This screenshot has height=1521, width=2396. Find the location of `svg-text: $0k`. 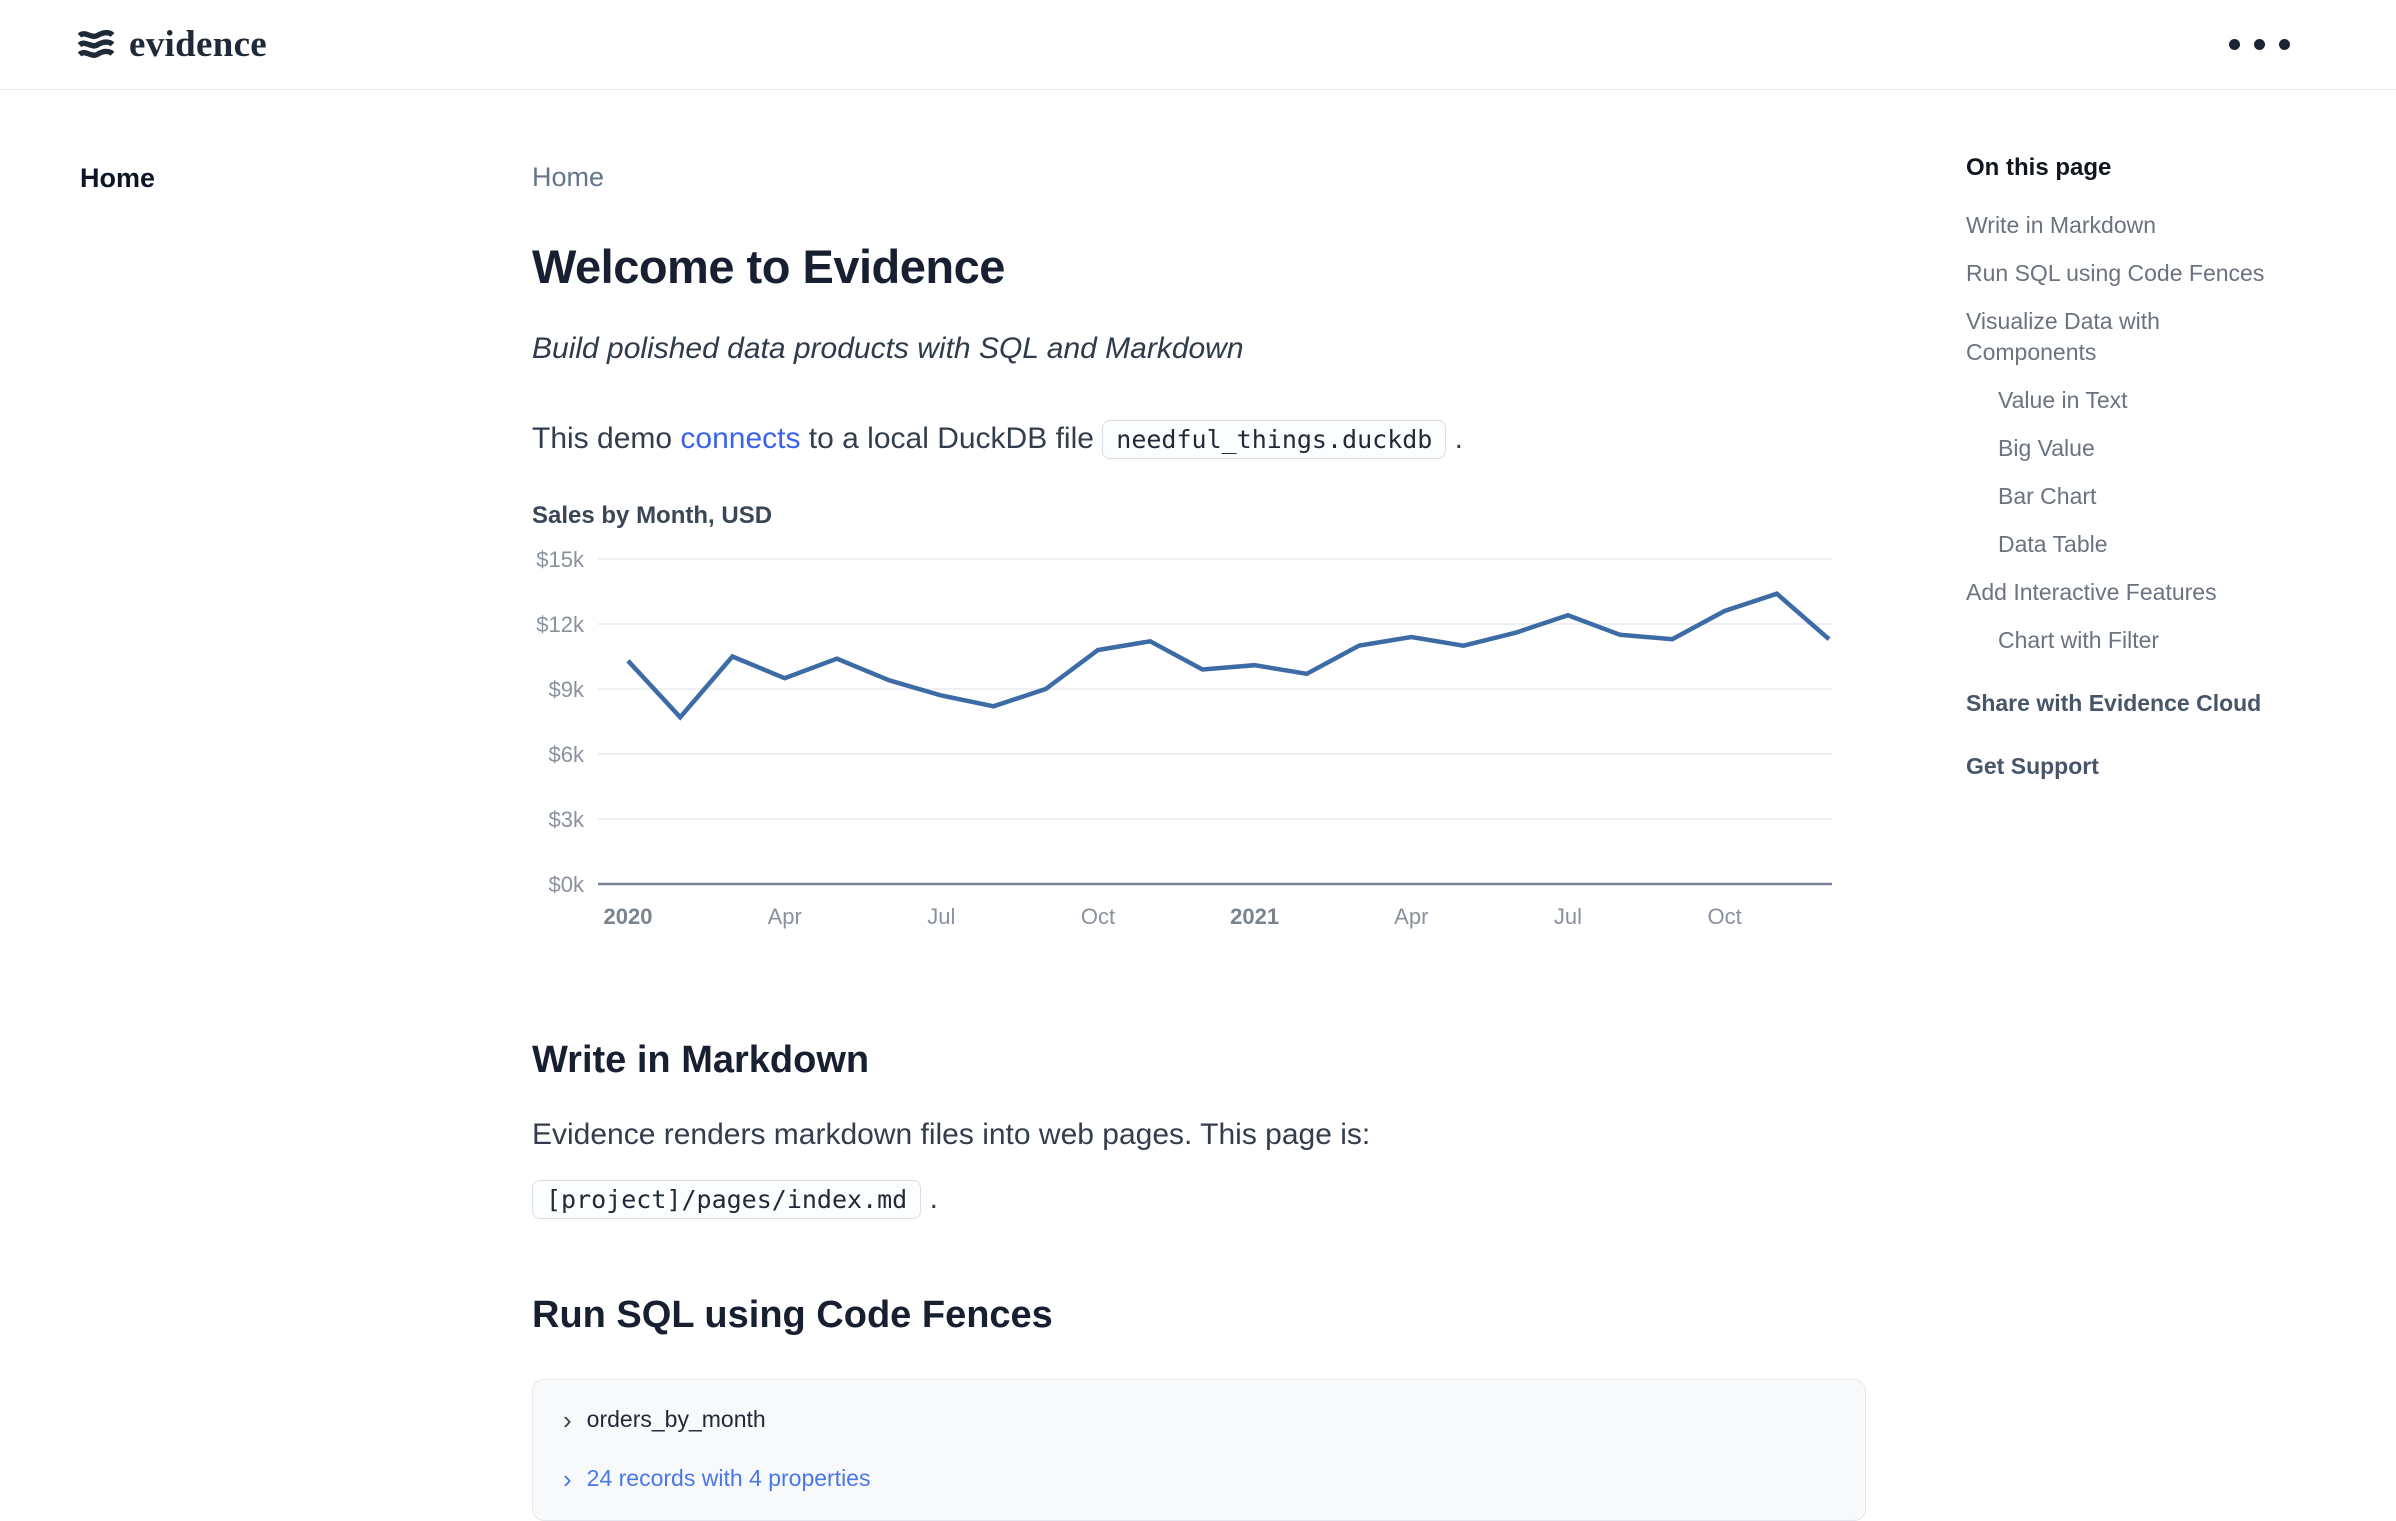

svg-text: $0k is located at coordinates (567, 884).